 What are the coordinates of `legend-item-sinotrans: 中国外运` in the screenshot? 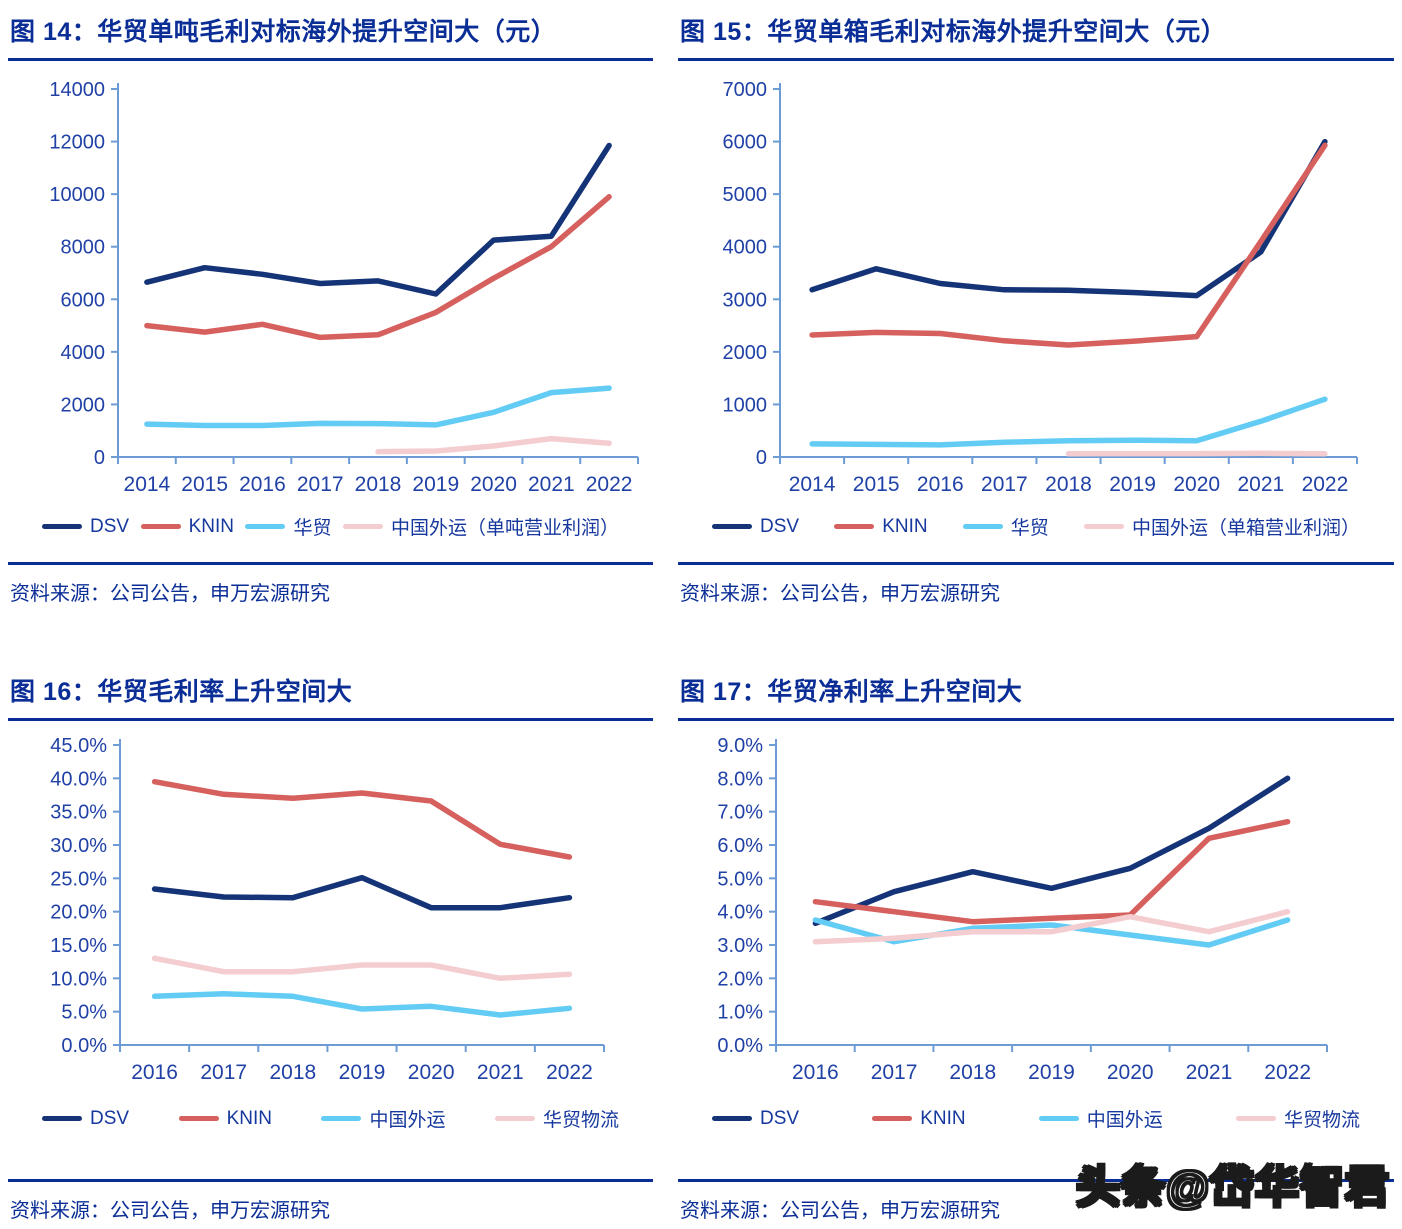 It's located at (1100, 1118).